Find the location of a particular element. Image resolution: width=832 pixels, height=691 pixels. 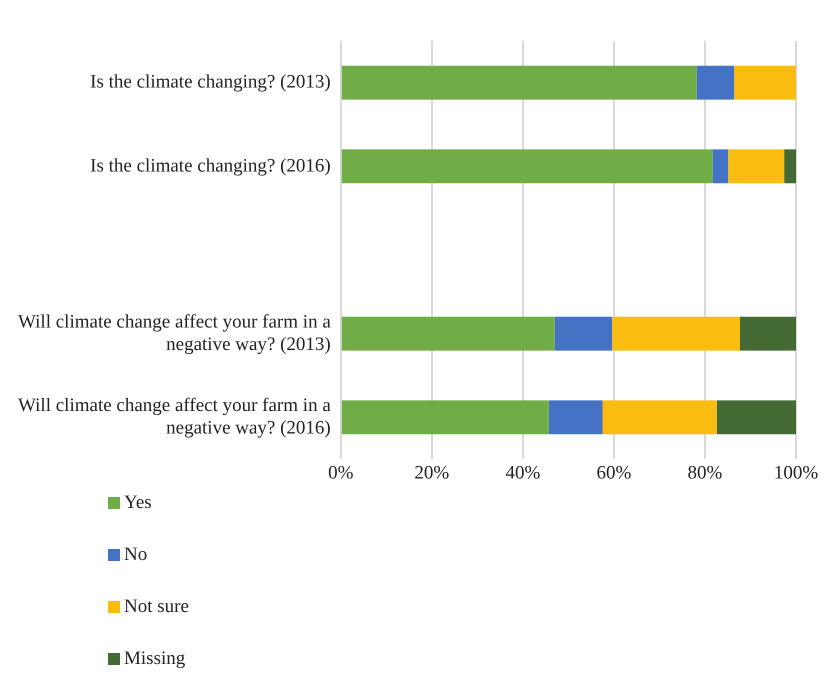

x-tick-label: 20% is located at coordinates (432, 473).